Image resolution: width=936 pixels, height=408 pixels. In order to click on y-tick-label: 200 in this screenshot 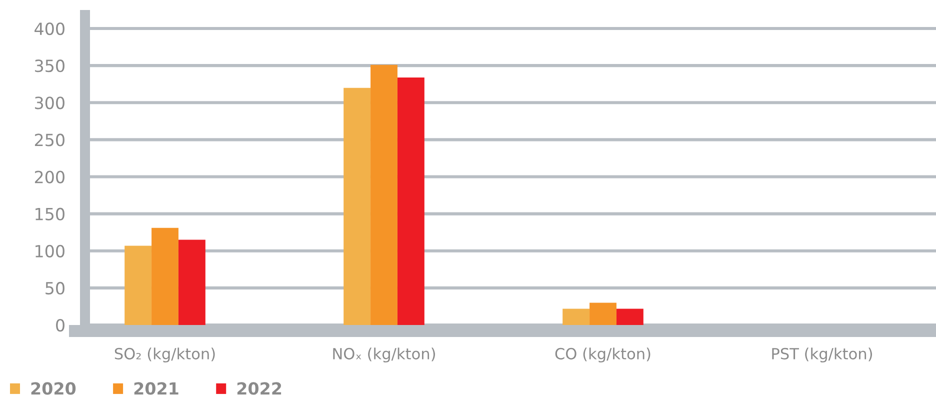, I will do `click(49, 177)`.